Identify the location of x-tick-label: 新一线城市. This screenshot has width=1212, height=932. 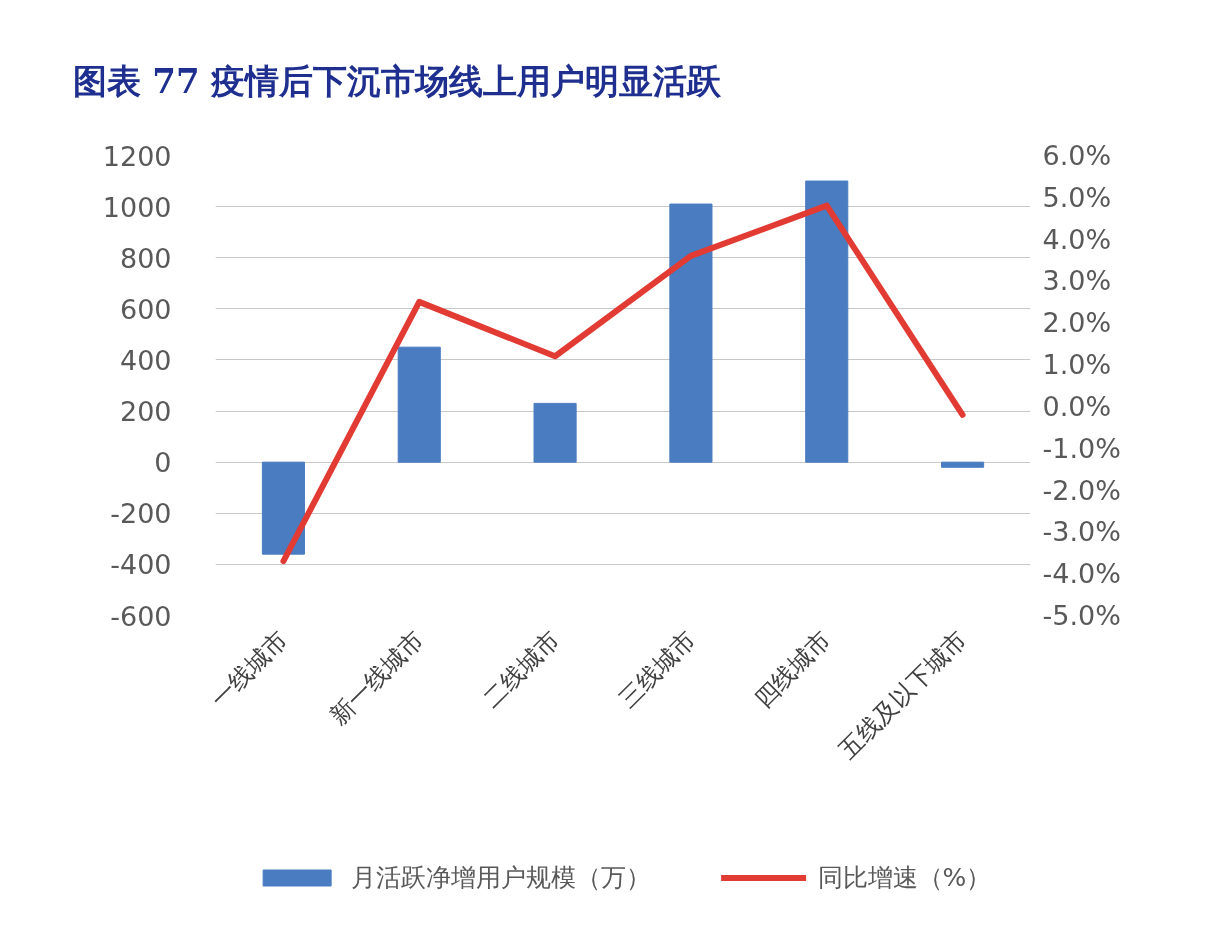
(377, 678).